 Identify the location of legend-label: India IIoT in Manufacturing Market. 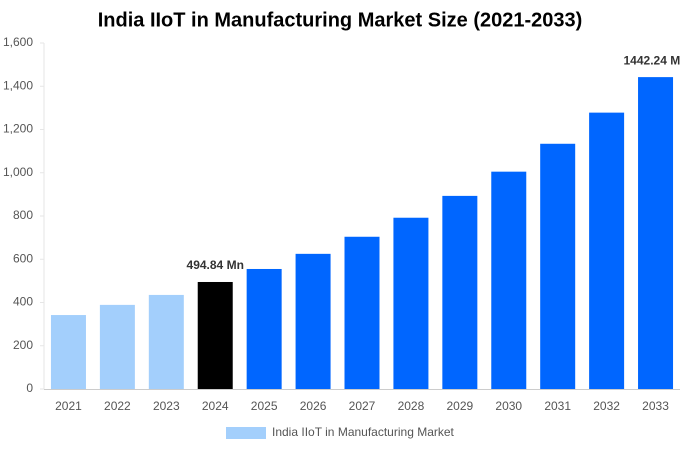
(363, 432).